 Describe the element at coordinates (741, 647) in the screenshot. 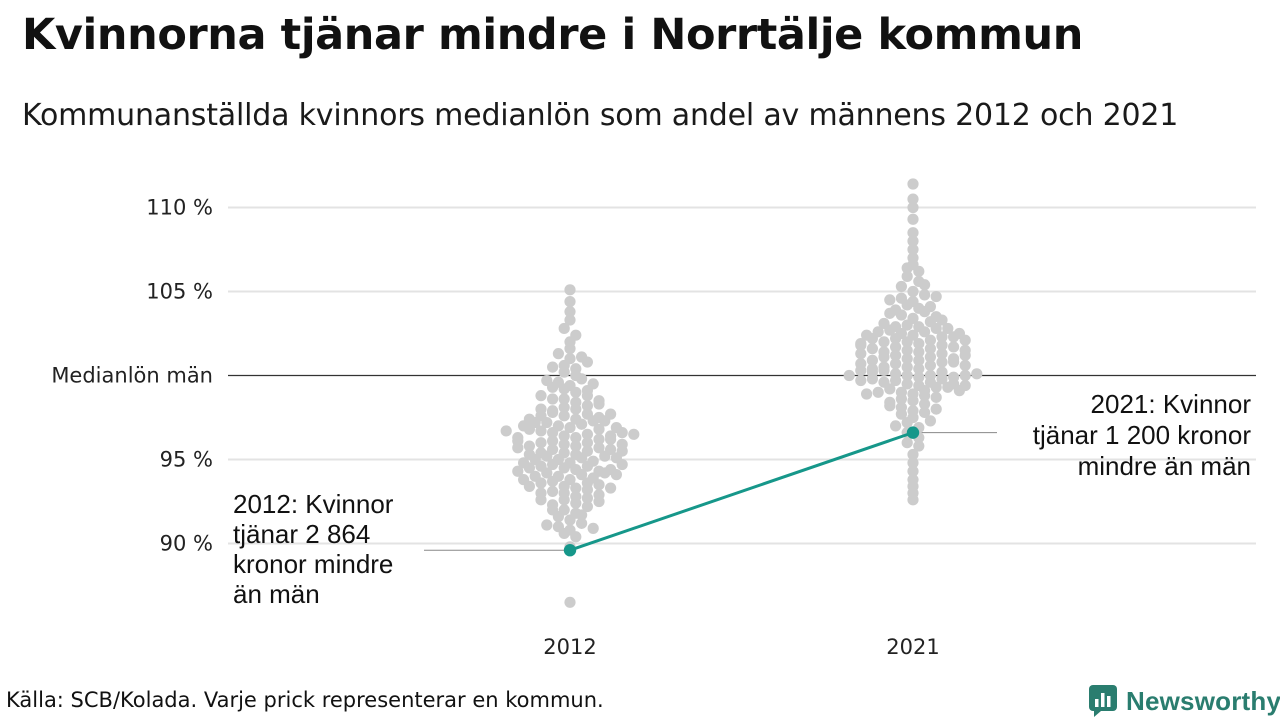

I see `x-axis-tick-labels: 2012 2021` at that location.